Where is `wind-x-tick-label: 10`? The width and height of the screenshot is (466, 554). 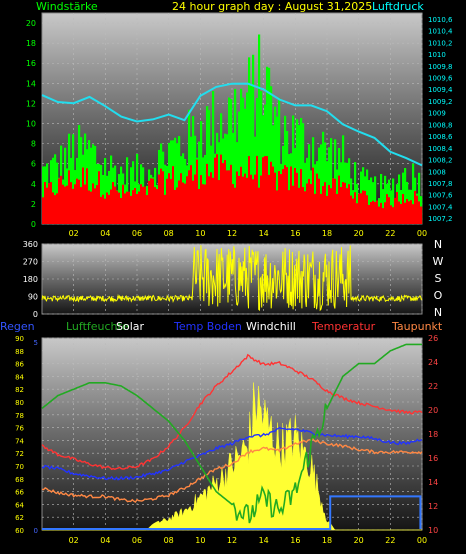 wind-x-tick-label: 10 is located at coordinates (200, 233).